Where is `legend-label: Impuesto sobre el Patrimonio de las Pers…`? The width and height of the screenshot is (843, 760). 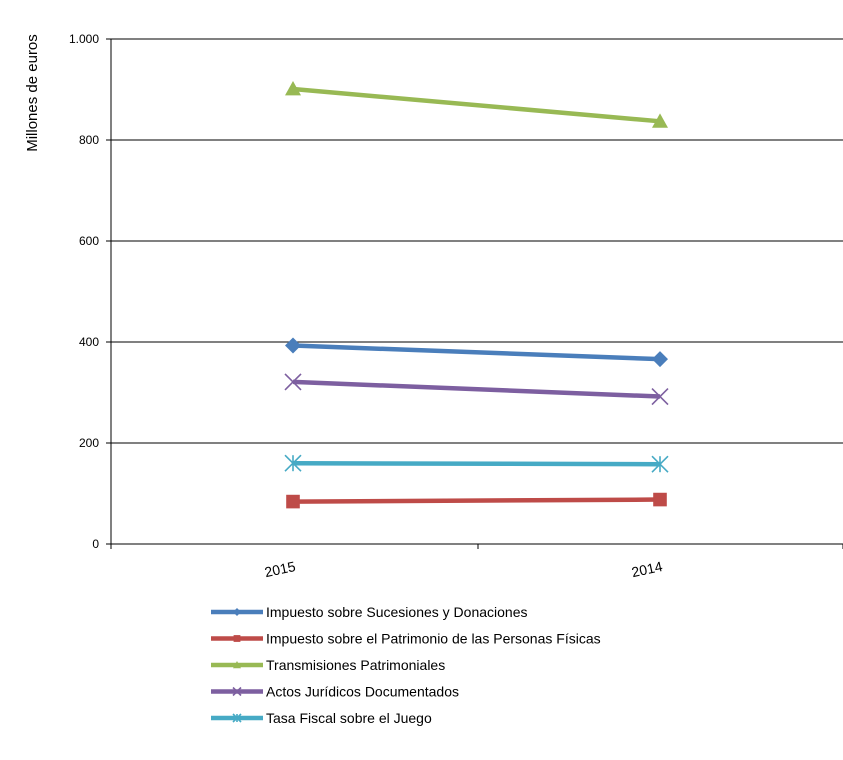 legend-label: Impuesto sobre el Patrimonio de las Pers… is located at coordinates (433, 639).